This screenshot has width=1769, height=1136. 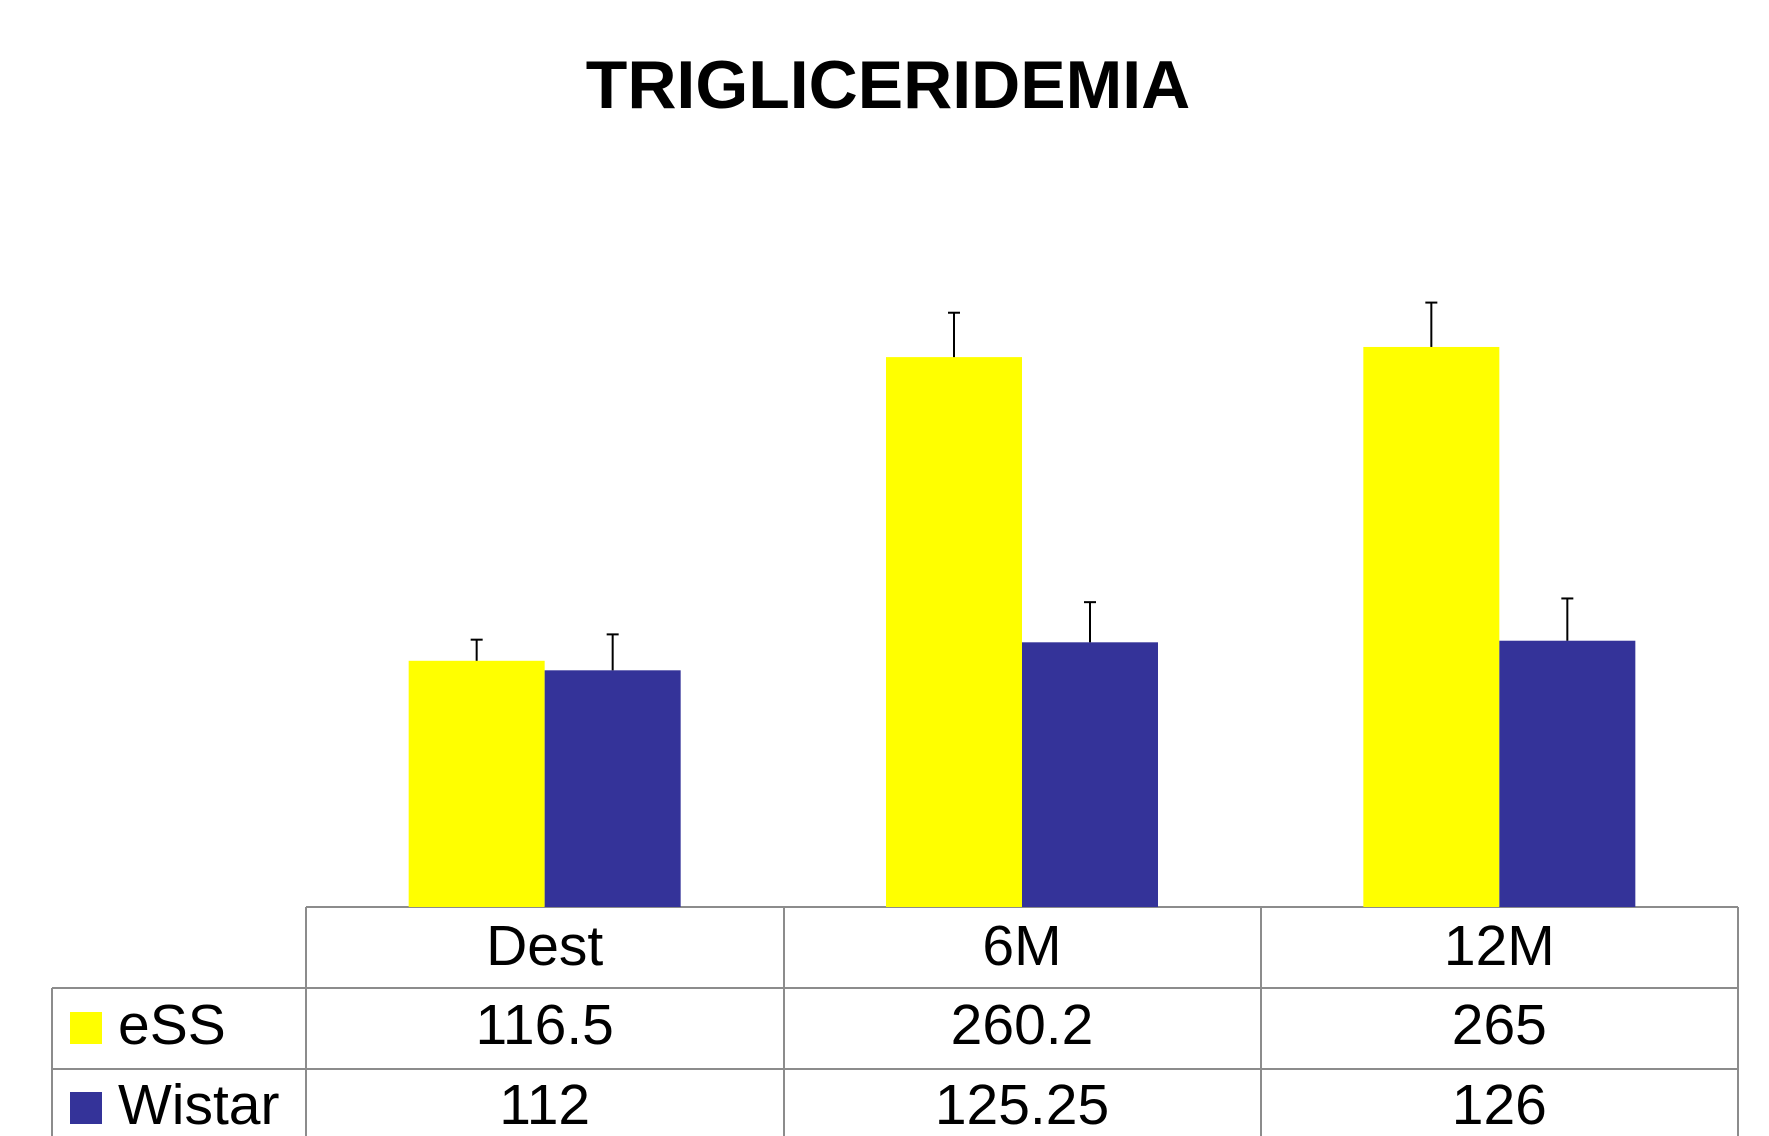 I want to click on table-value: 265, so click(x=1499, y=1025).